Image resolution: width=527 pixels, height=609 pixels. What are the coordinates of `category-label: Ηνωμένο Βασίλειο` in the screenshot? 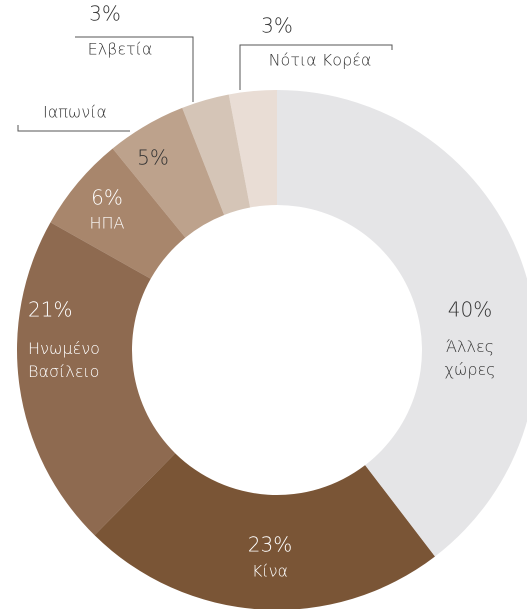 It's located at (64, 359).